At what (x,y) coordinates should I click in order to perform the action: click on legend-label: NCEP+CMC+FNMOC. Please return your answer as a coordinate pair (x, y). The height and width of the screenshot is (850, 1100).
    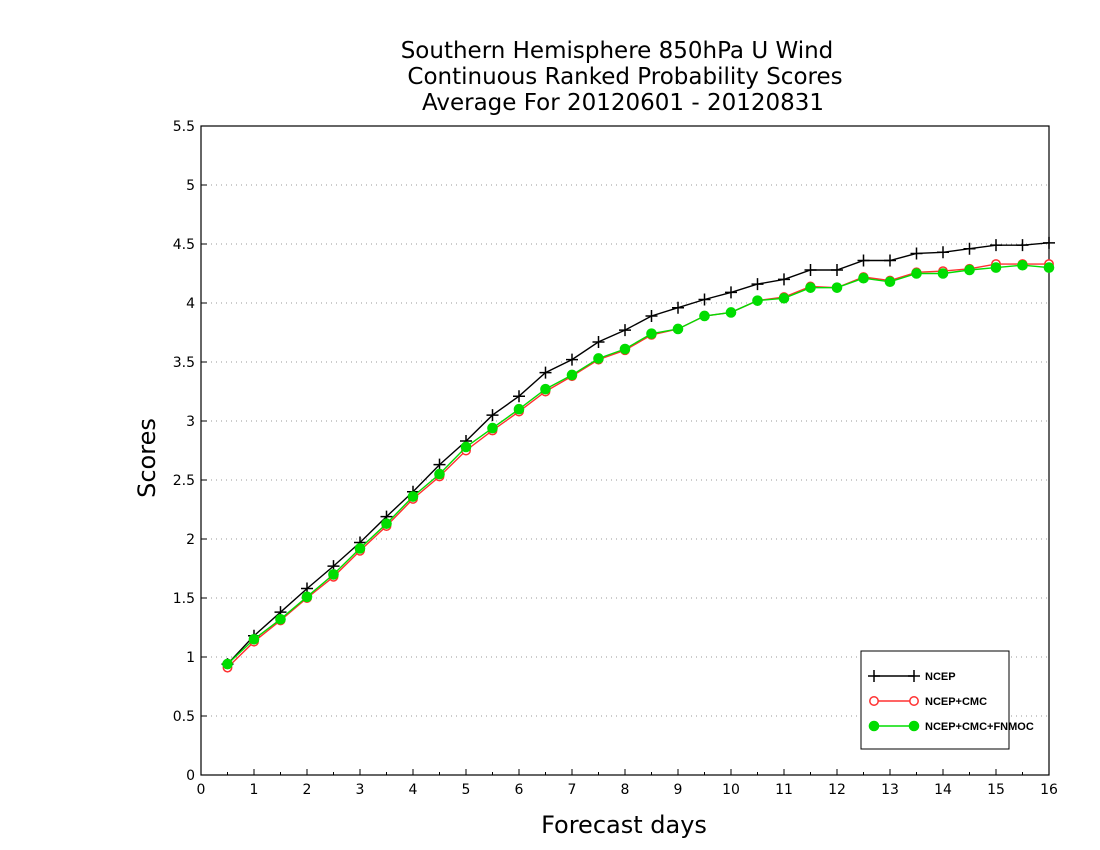
    Looking at the image, I should click on (979, 727).